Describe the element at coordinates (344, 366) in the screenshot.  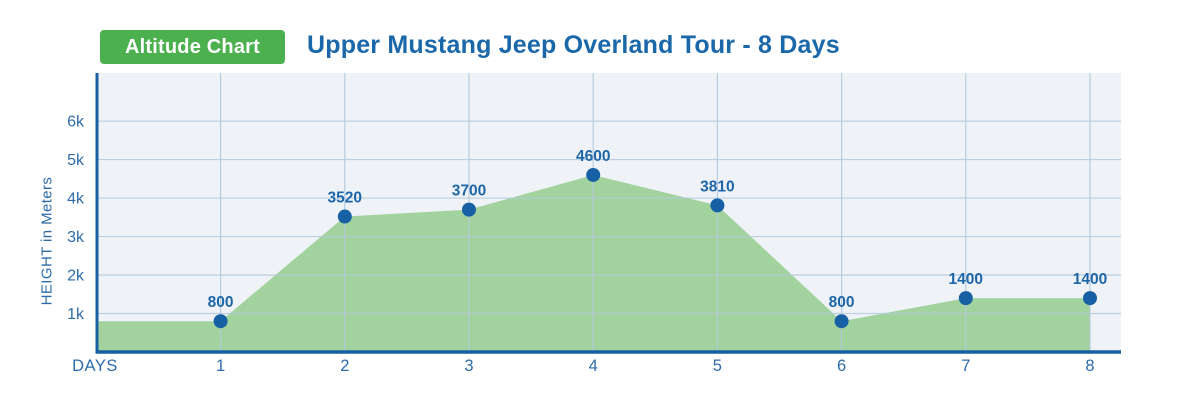
I see `x-tick-label-day-2: 2` at that location.